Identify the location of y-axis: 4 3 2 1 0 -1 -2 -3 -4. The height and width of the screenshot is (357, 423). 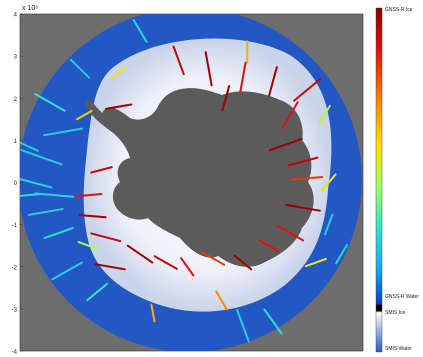
(17, 184).